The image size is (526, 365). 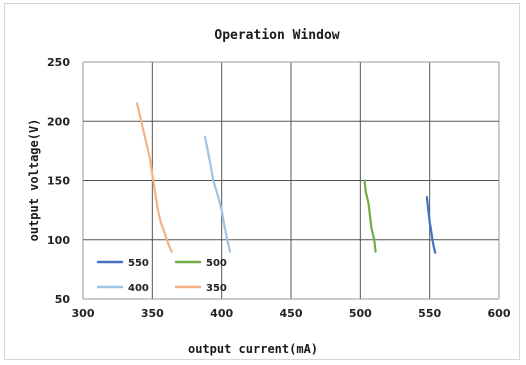 I want to click on x-axis-label: output current(mA), so click(x=253, y=349).